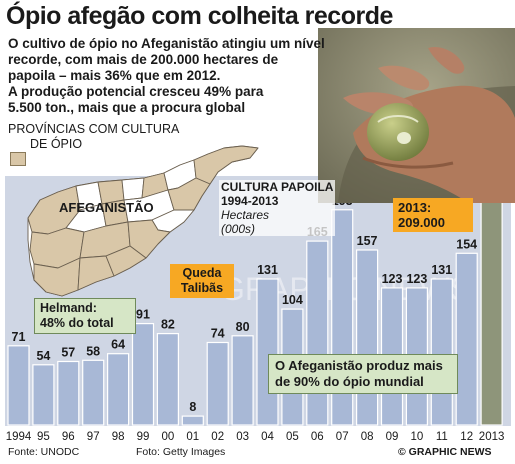  What do you see at coordinates (136, 91) in the screenshot?
I see `intro-line: A produção potencial cresceu 49% para` at bounding box center [136, 91].